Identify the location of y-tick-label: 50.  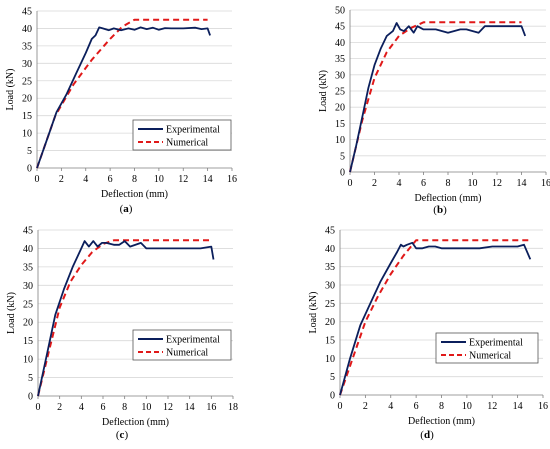
(340, 11).